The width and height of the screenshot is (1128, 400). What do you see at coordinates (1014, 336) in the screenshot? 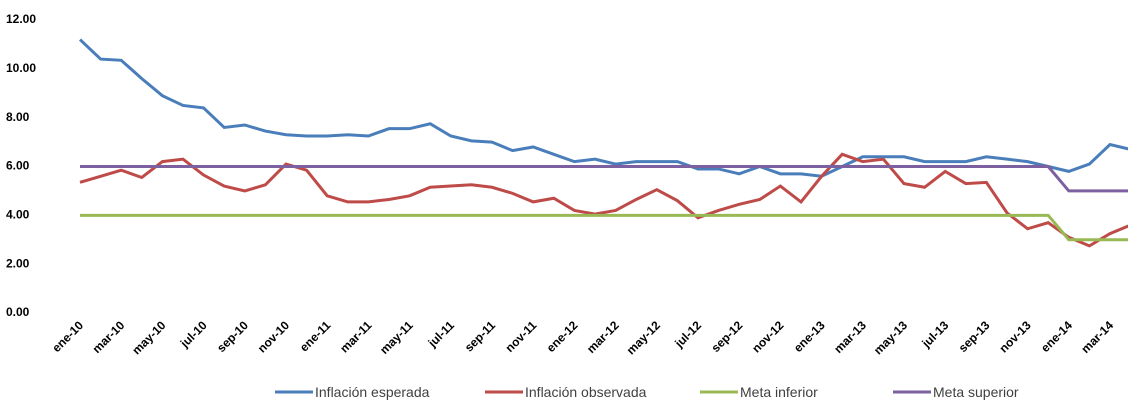
I see `x-tick-label: nov-13` at bounding box center [1014, 336].